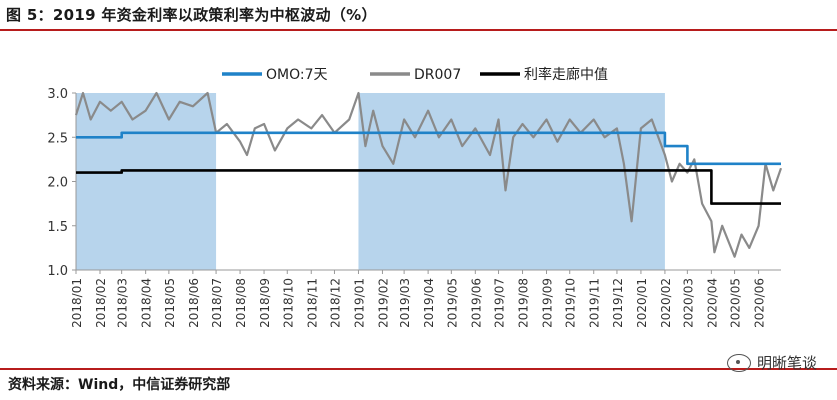 This screenshot has height=400, width=837. Describe the element at coordinates (57, 138) in the screenshot. I see `y-tick-label: 2.5` at that location.